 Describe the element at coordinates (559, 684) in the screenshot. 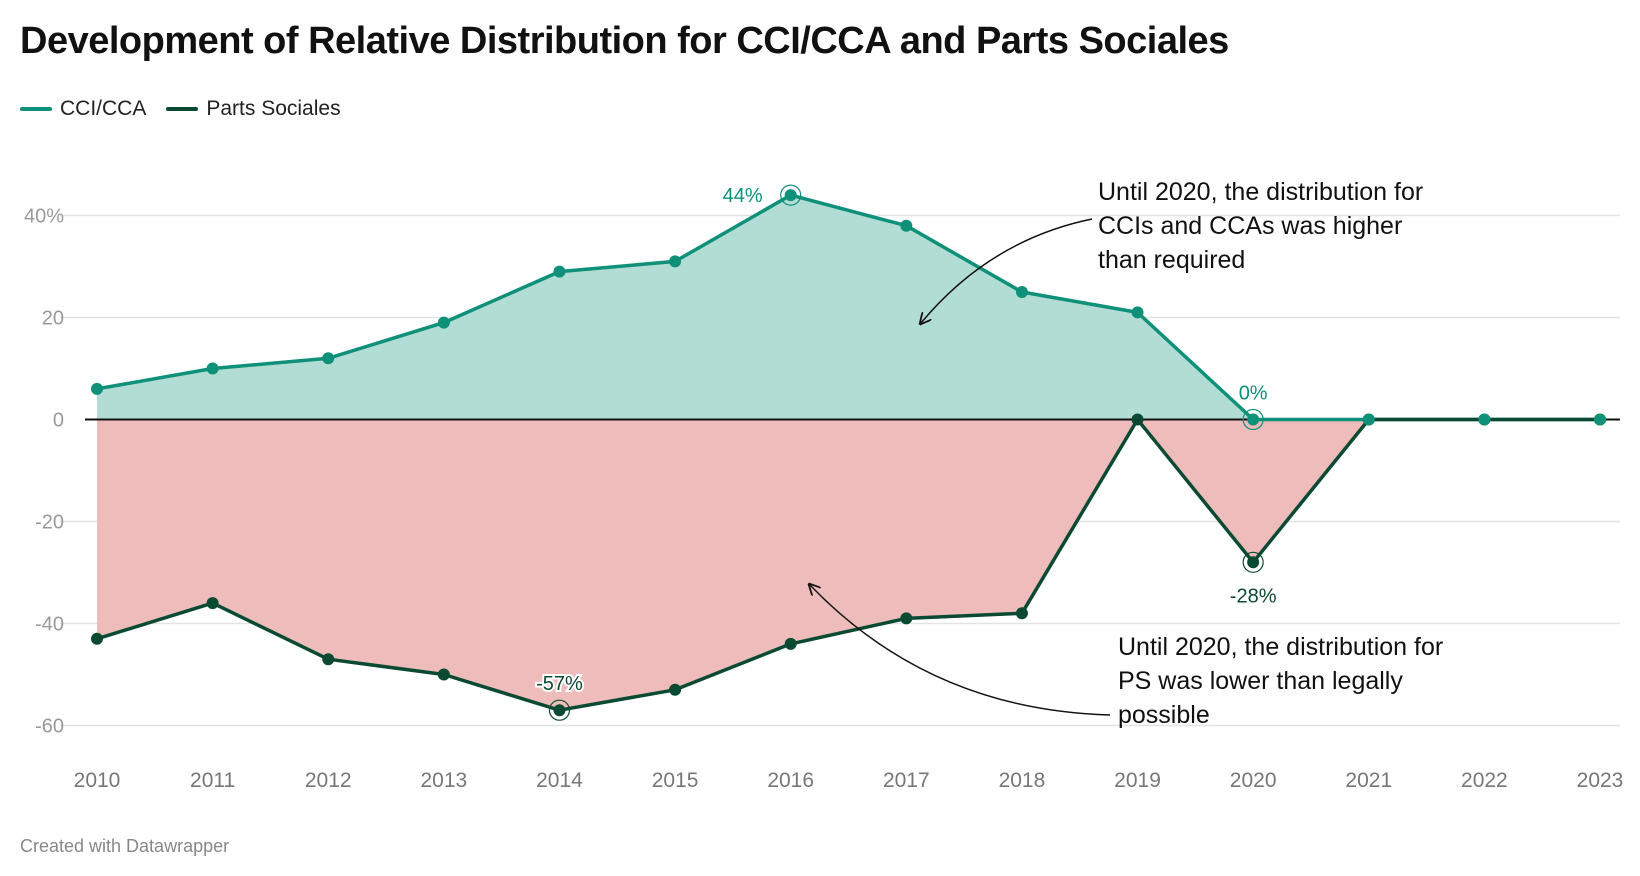

I see `data-label: -57%` at that location.